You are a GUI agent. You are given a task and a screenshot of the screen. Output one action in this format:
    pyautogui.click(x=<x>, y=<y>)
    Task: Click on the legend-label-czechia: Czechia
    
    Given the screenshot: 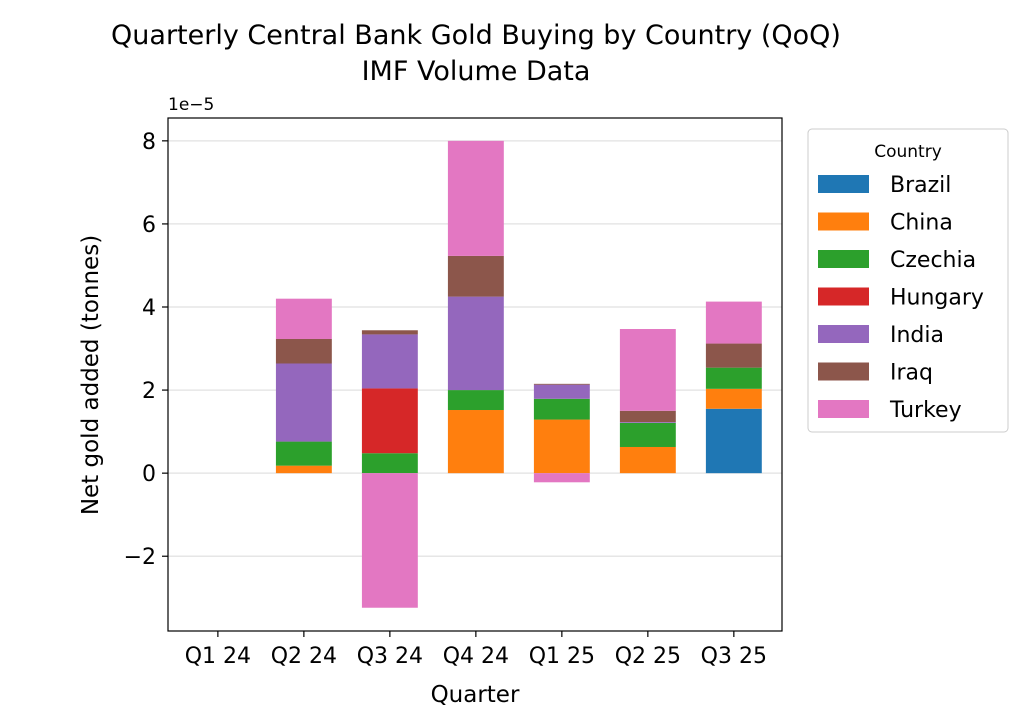 What is the action you would take?
    pyautogui.click(x=933, y=260)
    